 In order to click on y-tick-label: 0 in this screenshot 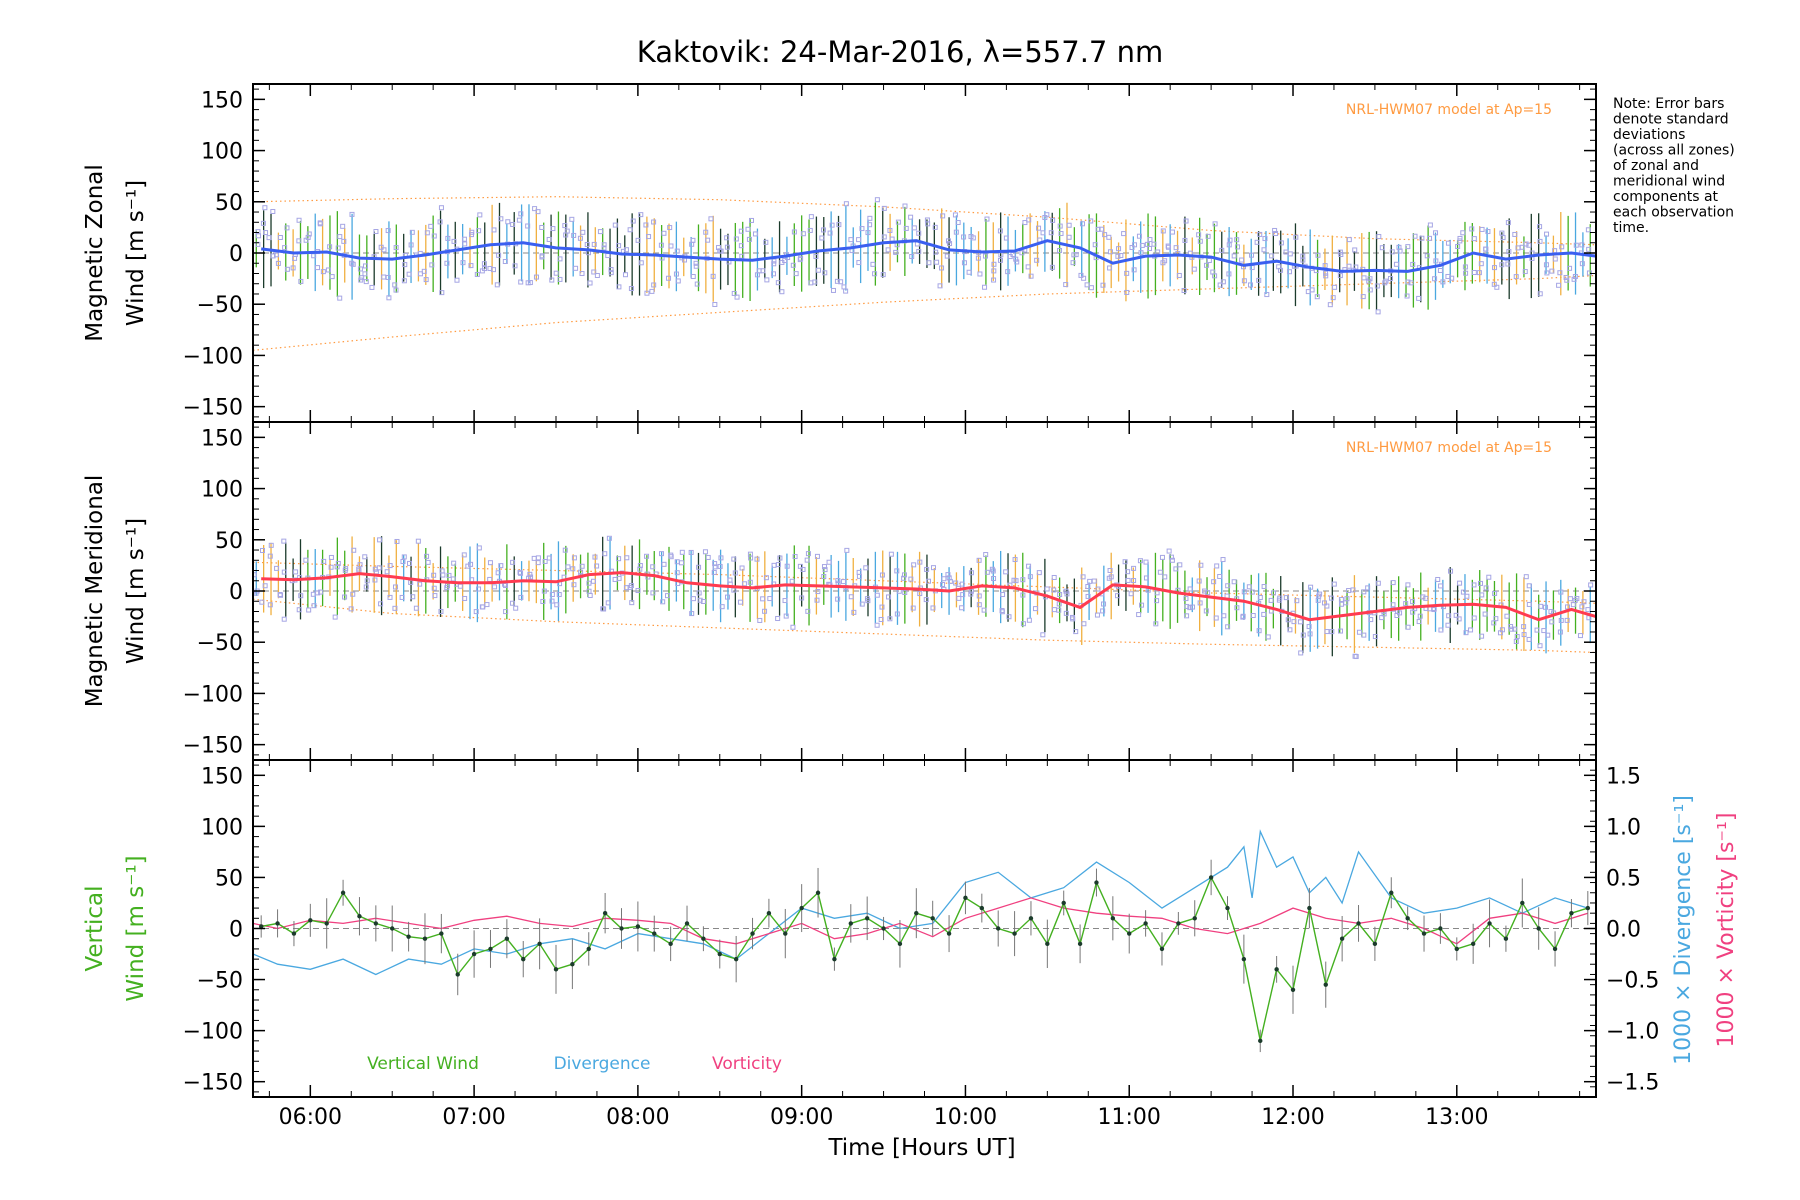, I will do `click(236, 592)`.